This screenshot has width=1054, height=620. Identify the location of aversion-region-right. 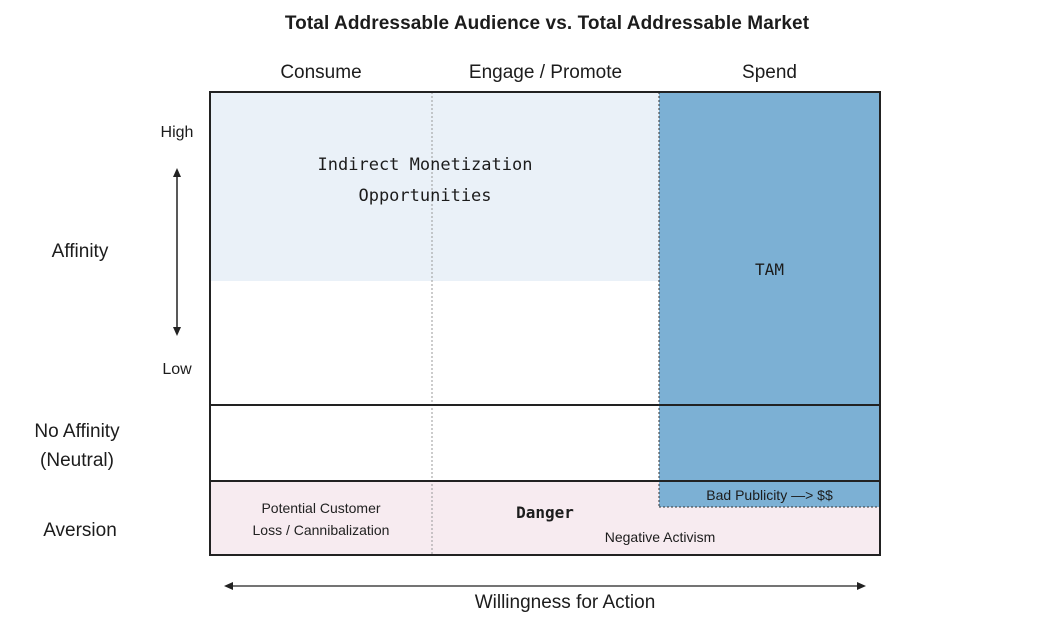
(769, 531).